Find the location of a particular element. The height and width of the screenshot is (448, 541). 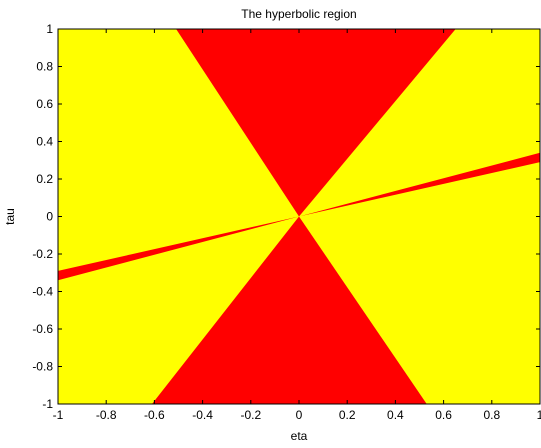

x-tick-label: 0.6 is located at coordinates (443, 415).